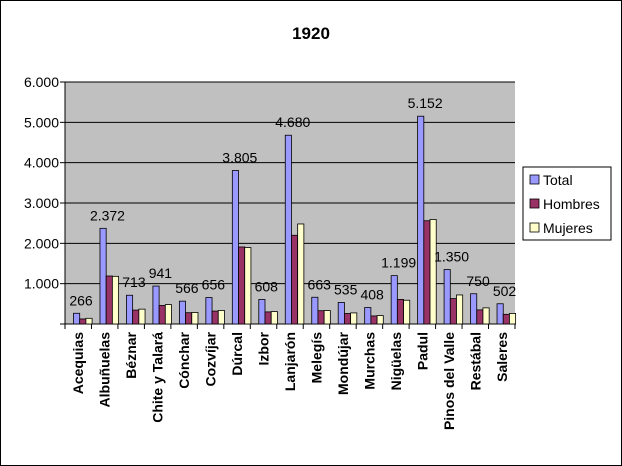  What do you see at coordinates (343, 363) in the screenshot?
I see `x-tick-label: Mondújar` at bounding box center [343, 363].